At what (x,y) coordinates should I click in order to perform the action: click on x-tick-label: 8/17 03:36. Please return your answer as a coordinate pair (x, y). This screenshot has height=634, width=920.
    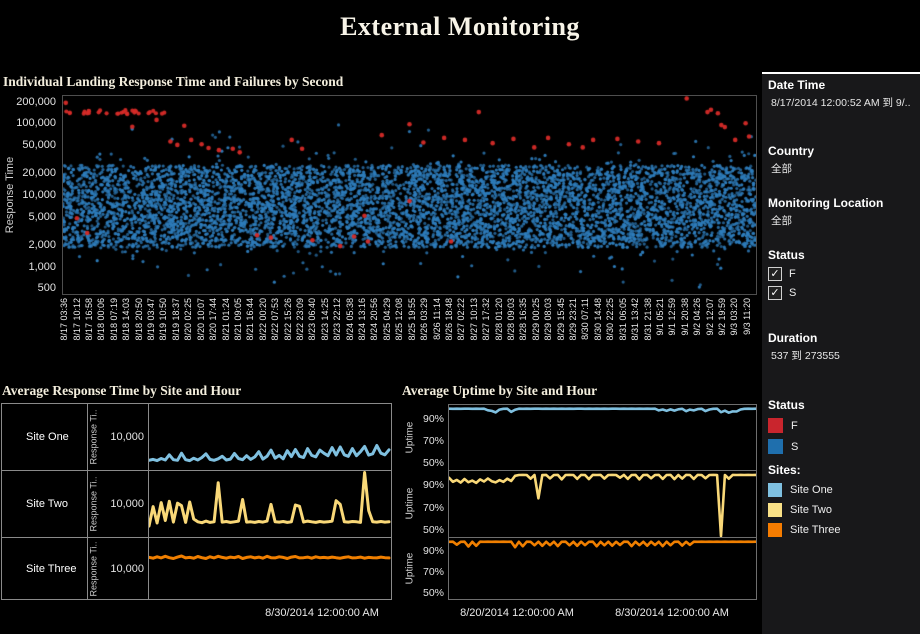
    Looking at the image, I should click on (64, 319).